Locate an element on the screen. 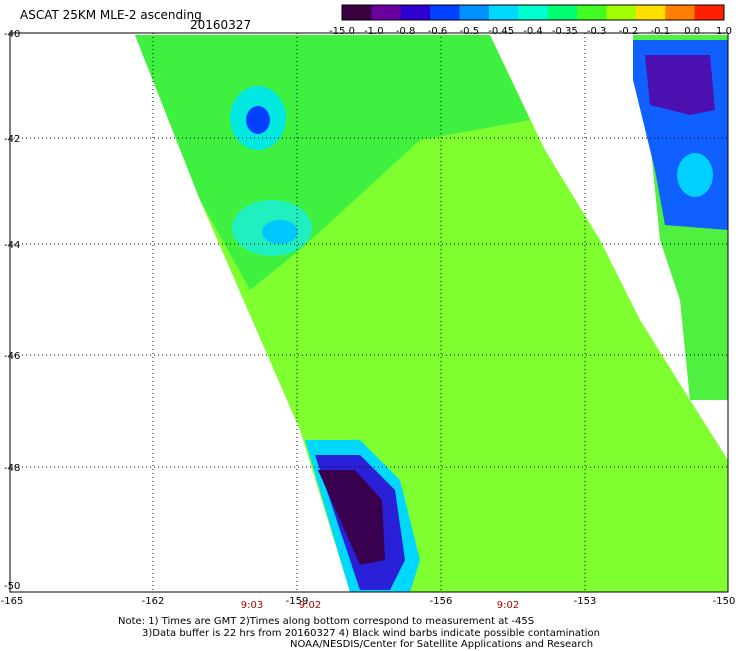 This screenshot has width=740, height=651. time-label: 9:03 is located at coordinates (252, 605).